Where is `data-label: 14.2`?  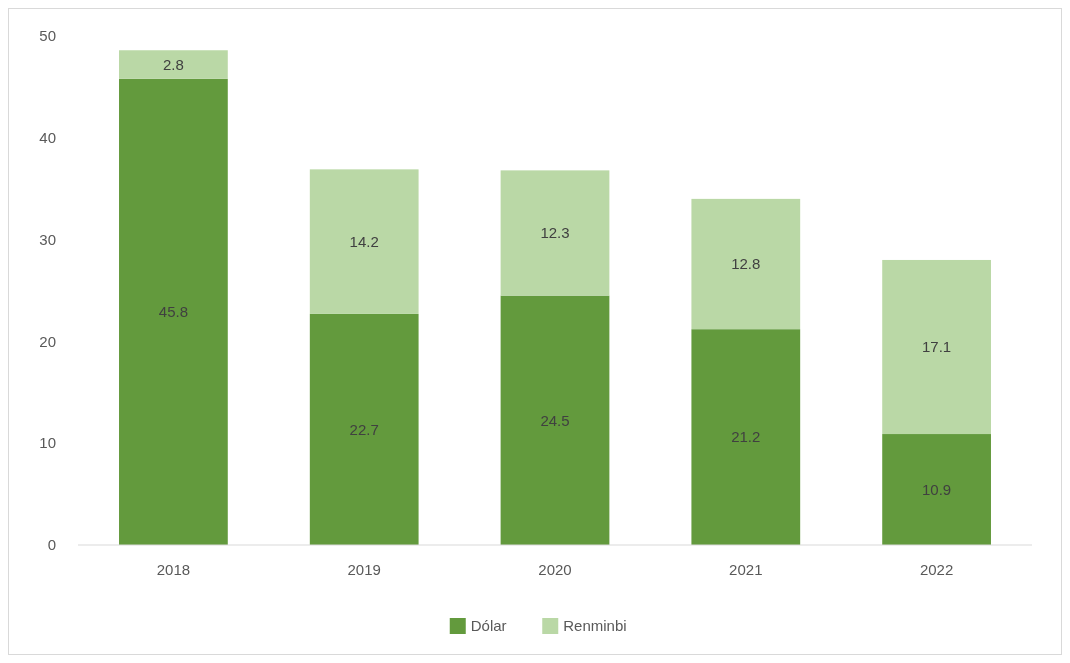
data-label: 14.2 is located at coordinates (364, 241).